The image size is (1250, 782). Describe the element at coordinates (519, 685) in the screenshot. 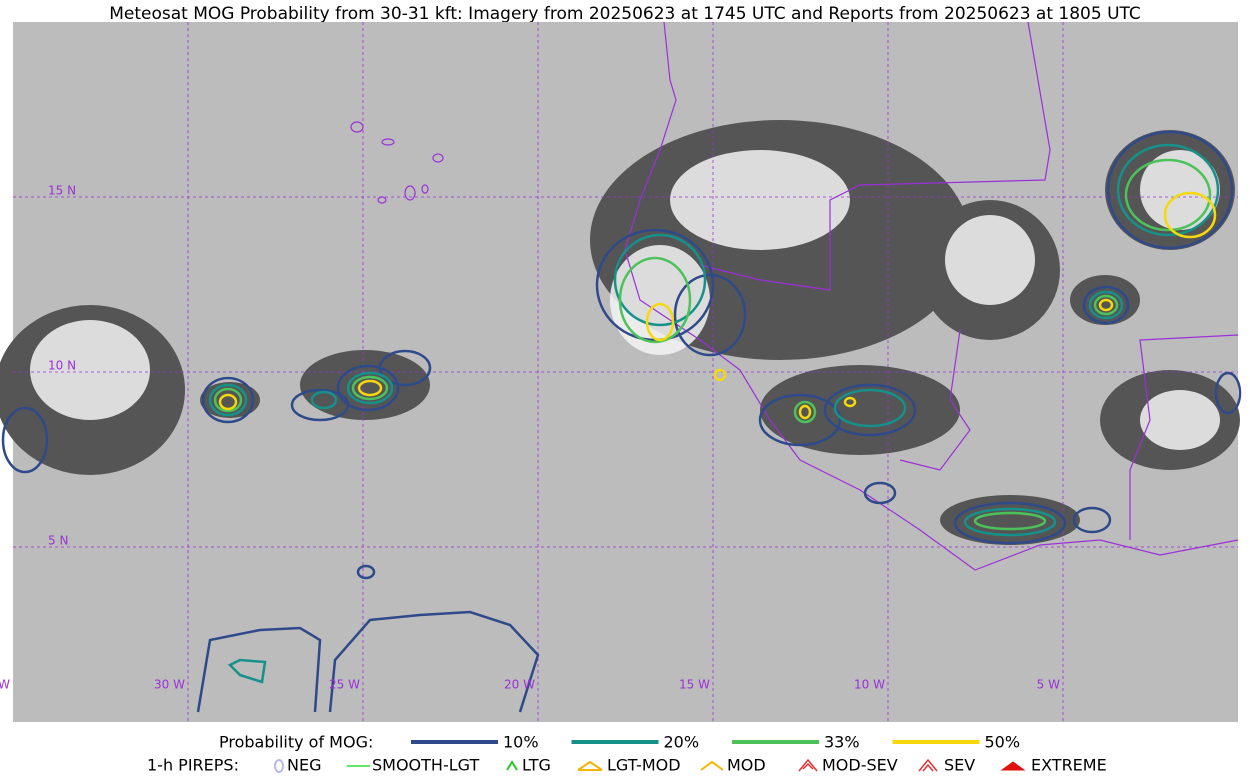

I see `lon-label: 20 W` at that location.